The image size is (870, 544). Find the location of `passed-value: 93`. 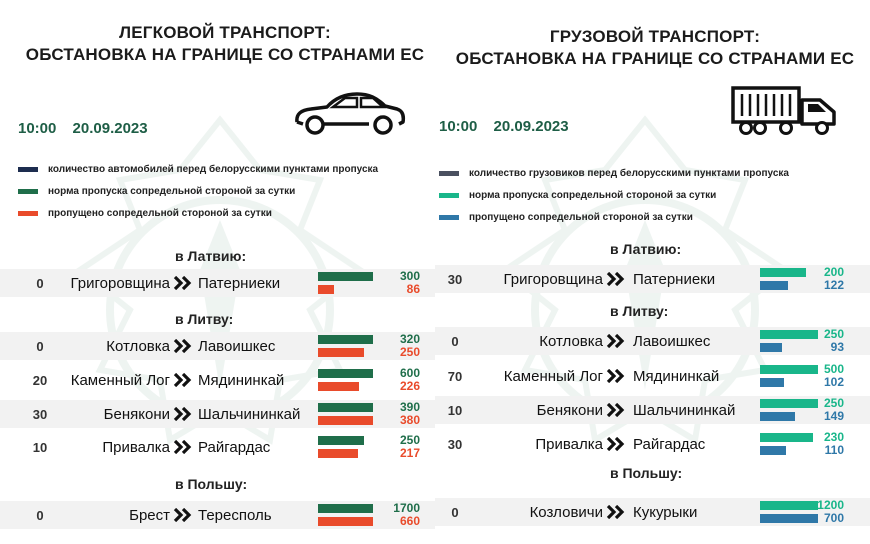

passed-value: 93 is located at coordinates (837, 347).